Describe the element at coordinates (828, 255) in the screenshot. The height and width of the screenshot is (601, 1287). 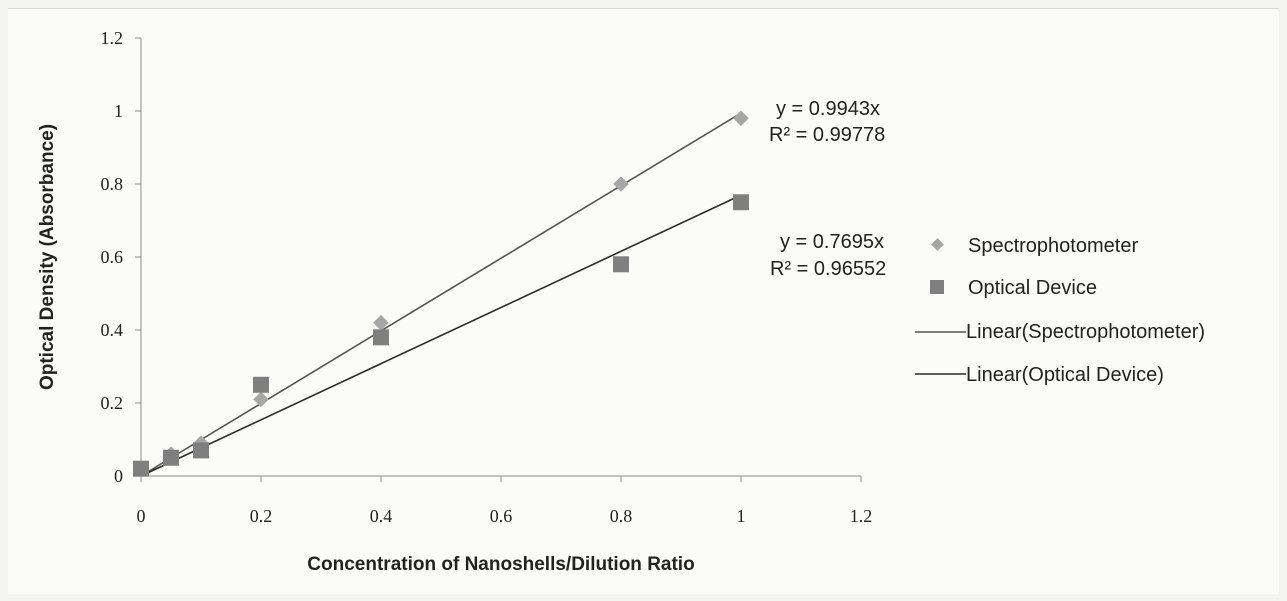
I see `equation-optical-device: y = 0.7695x R² = 0.96552` at that location.